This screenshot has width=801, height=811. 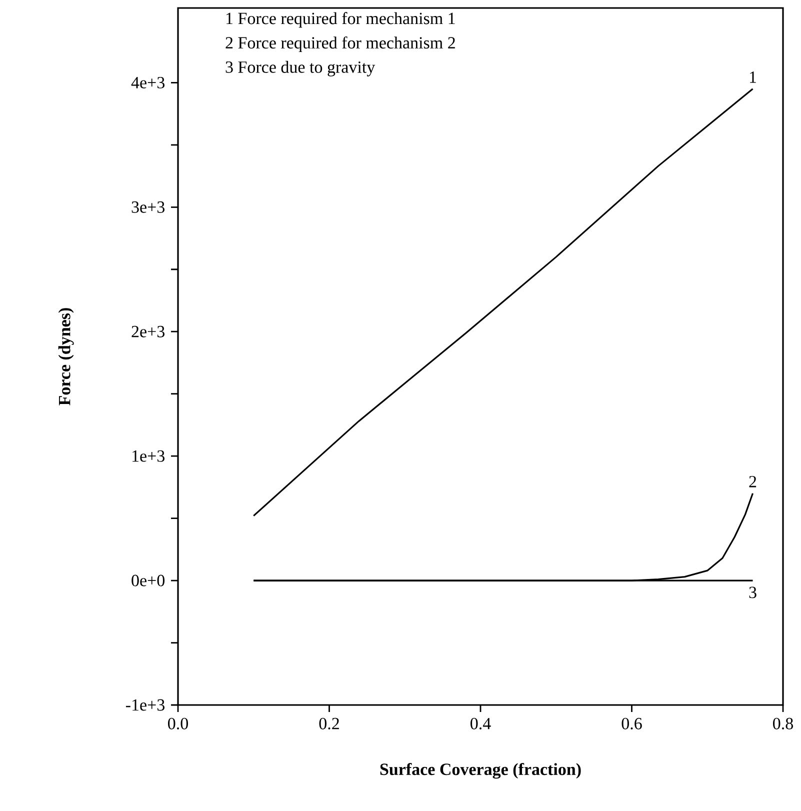 What do you see at coordinates (148, 207) in the screenshot?
I see `y-tick-label: 3e+3` at bounding box center [148, 207].